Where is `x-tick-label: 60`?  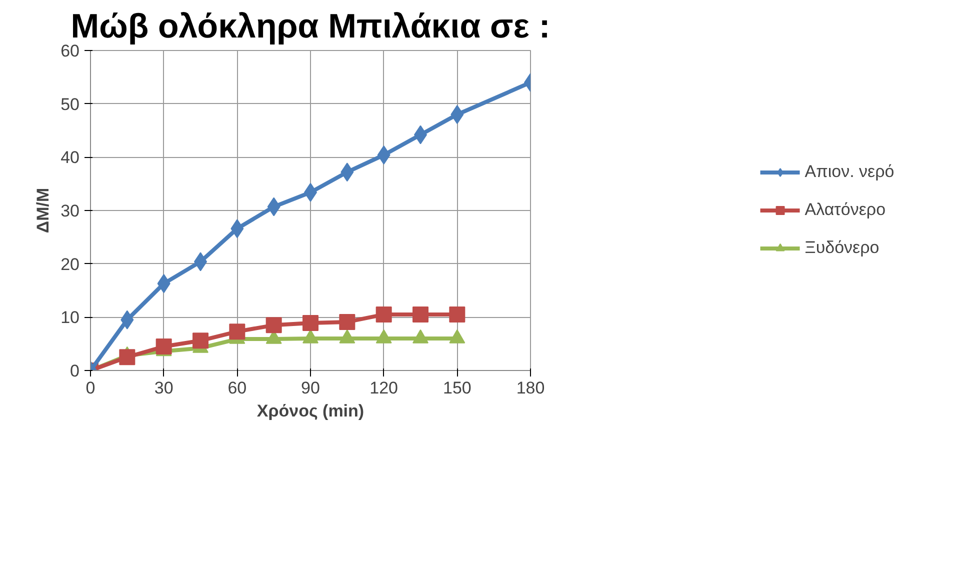 x-tick-label: 60 is located at coordinates (237, 388).